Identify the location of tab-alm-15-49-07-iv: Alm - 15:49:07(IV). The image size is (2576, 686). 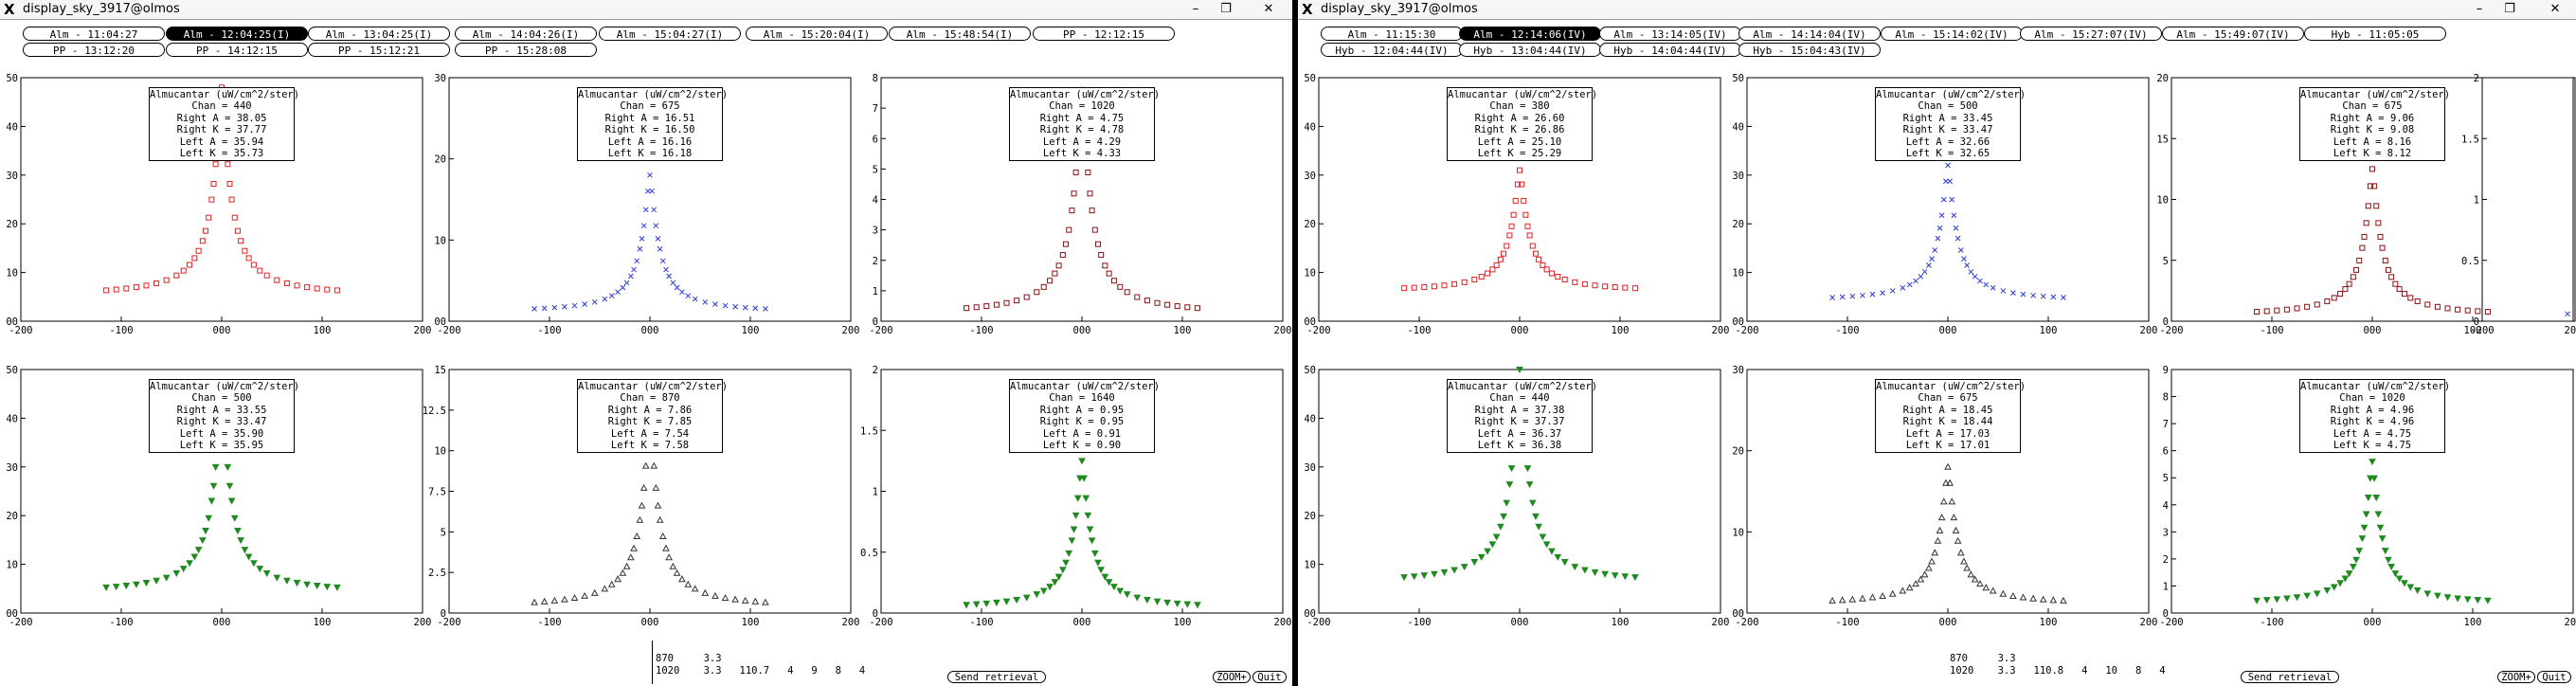
(2233, 34).